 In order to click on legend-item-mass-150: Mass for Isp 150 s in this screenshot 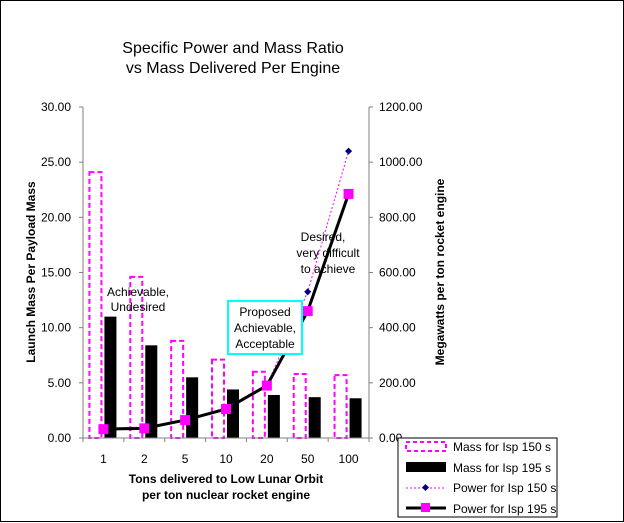, I will do `click(478, 447)`.